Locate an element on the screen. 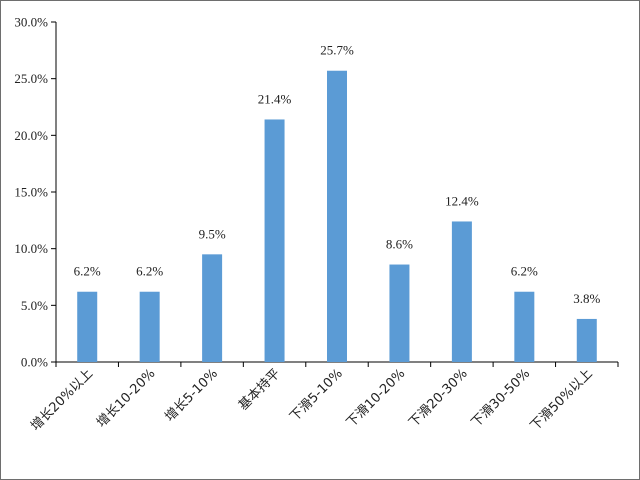 The image size is (640, 480). y-tick-label: 0.0% is located at coordinates (34, 362).